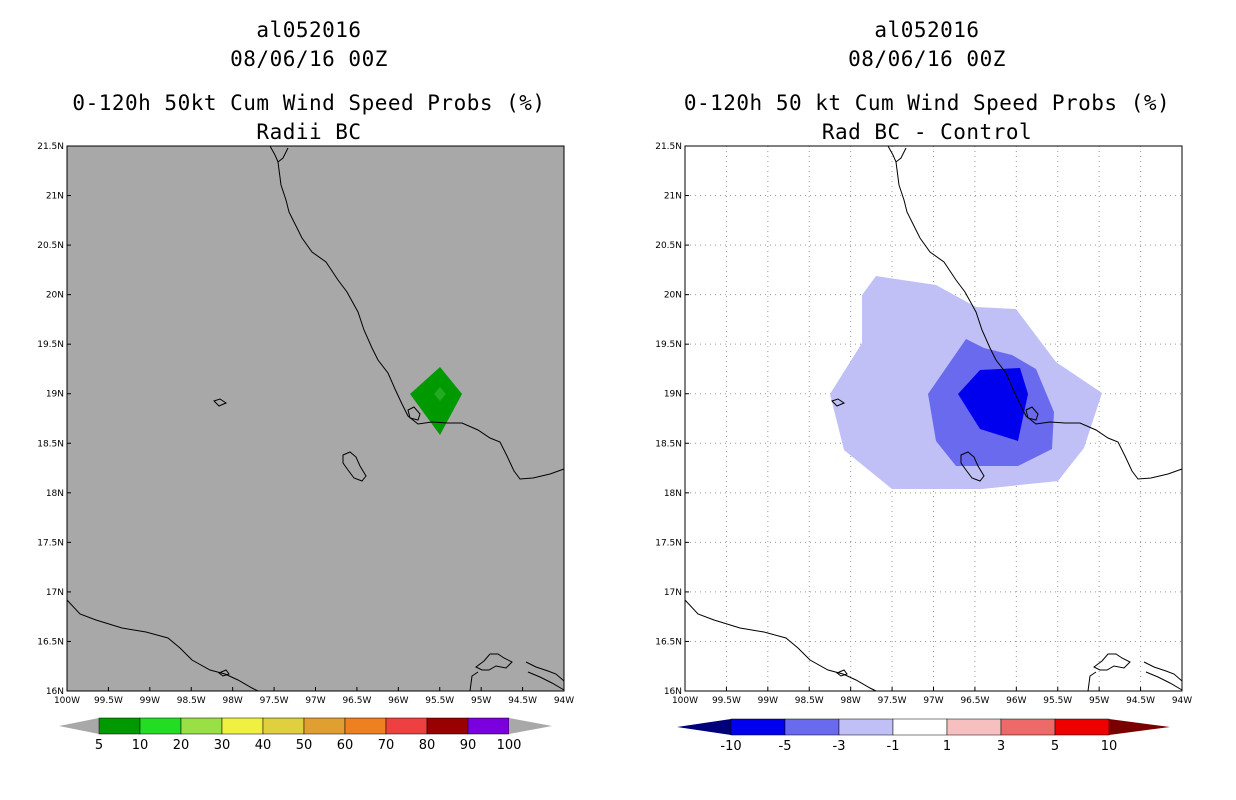  I want to click on colorbar-label: 20, so click(181, 745).